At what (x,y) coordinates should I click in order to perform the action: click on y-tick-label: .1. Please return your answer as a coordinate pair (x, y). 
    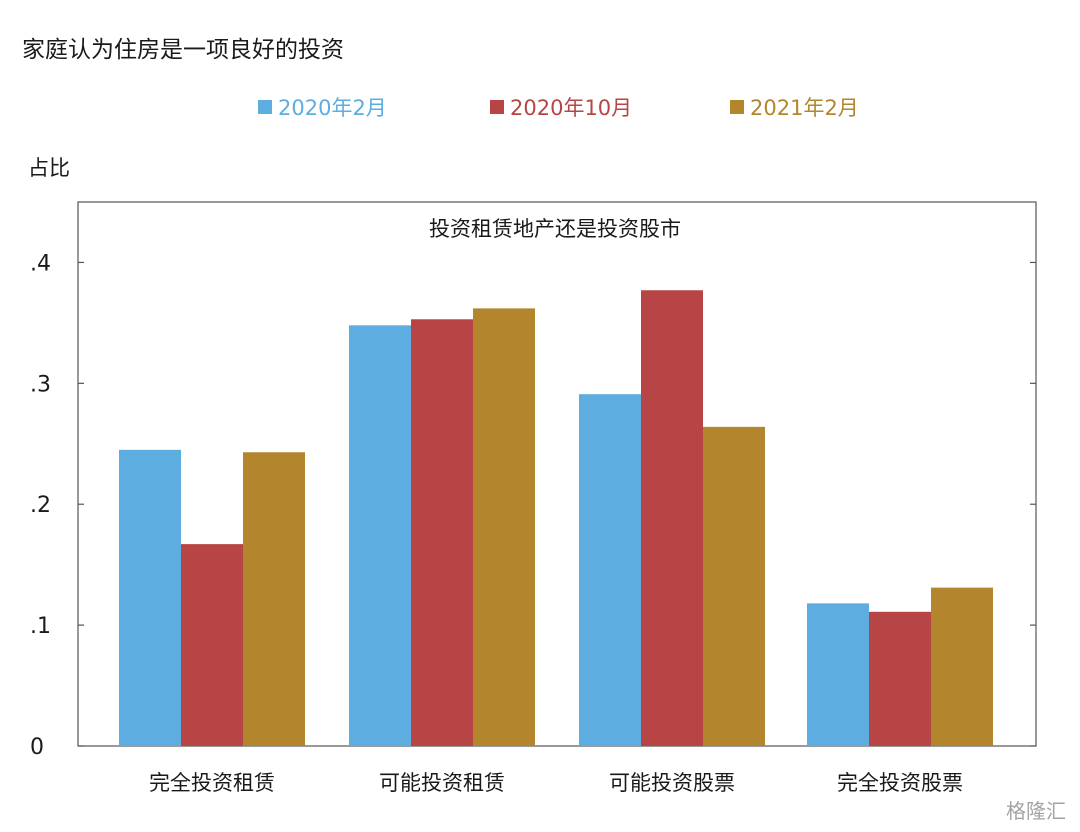
    Looking at the image, I should click on (40, 626).